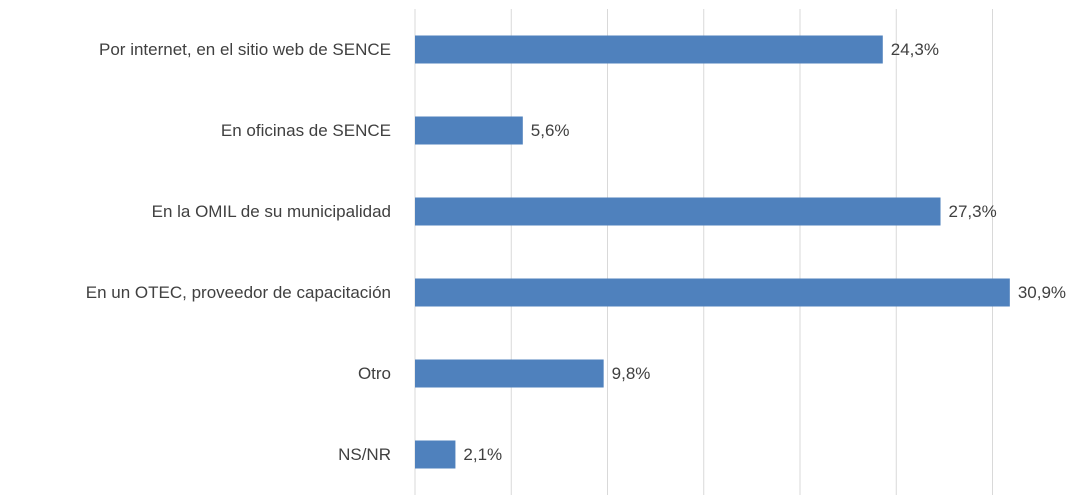 The width and height of the screenshot is (1086, 500). Describe the element at coordinates (306, 130) in the screenshot. I see `y-tick-label: En oficinas de SENCE` at that location.